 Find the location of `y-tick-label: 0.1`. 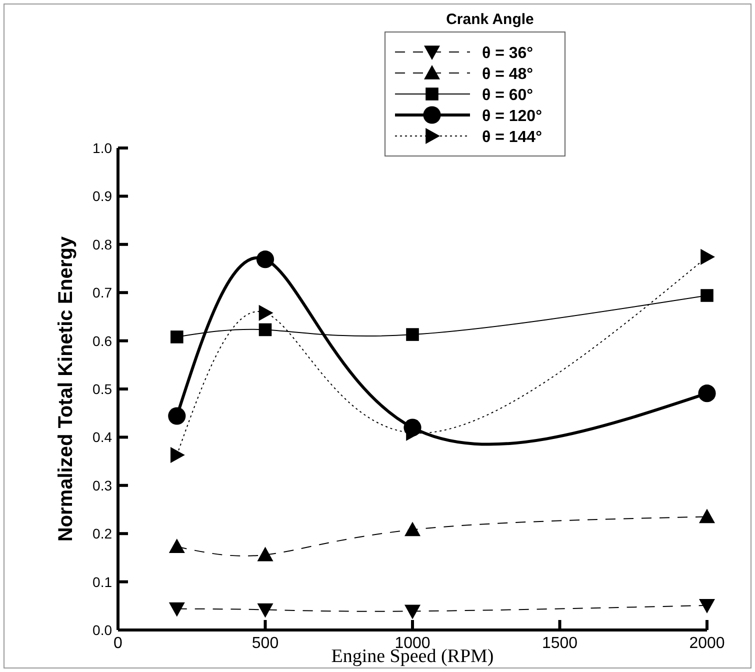

y-tick-label: 0.1 is located at coordinates (102, 582).